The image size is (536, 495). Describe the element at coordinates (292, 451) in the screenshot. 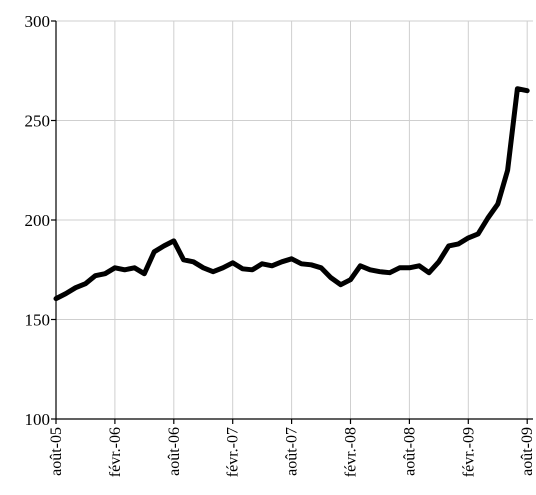

I see `x-tick-label: août-07` at that location.